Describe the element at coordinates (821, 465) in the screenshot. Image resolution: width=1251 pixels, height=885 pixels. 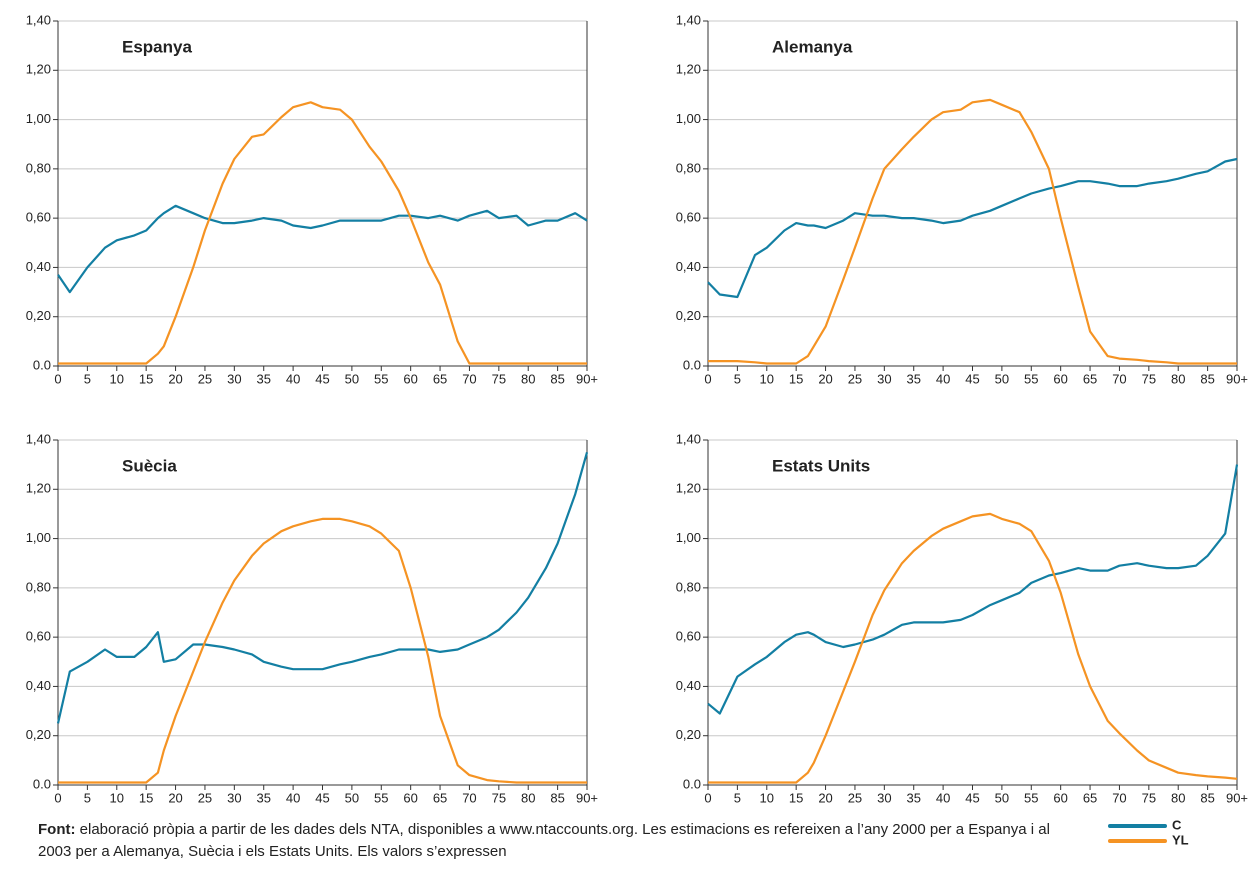
I see `chart-title: Estats Units` at that location.